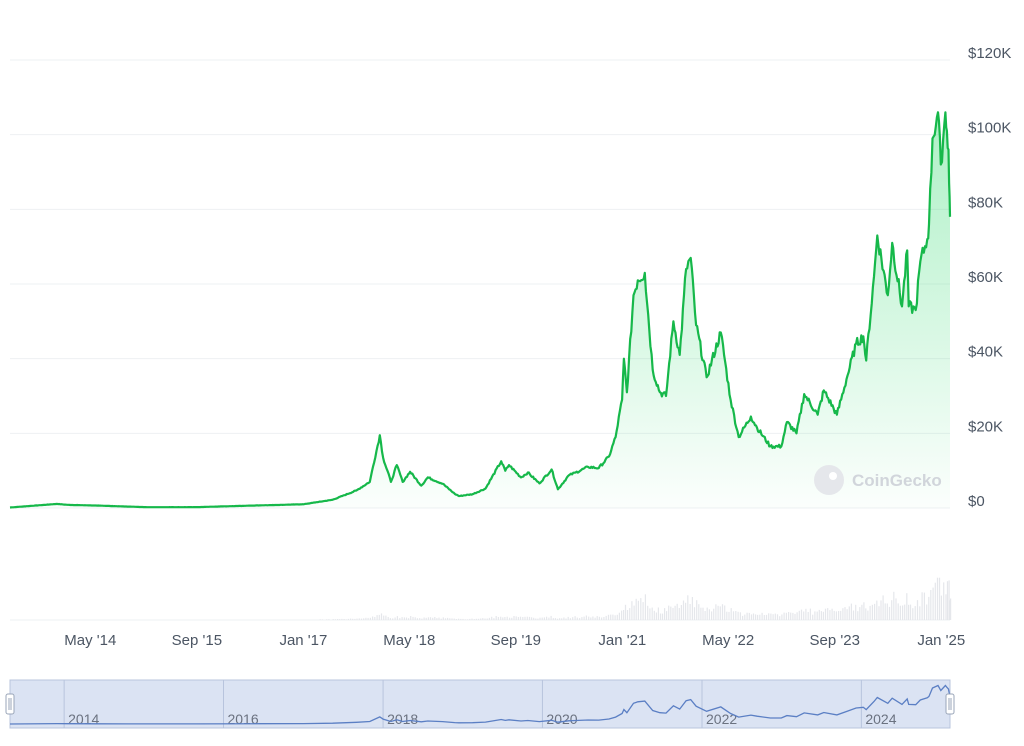 Image resolution: width=1024 pixels, height=746 pixels. What do you see at coordinates (90, 640) in the screenshot?
I see `x-tick-label: May '14` at bounding box center [90, 640].